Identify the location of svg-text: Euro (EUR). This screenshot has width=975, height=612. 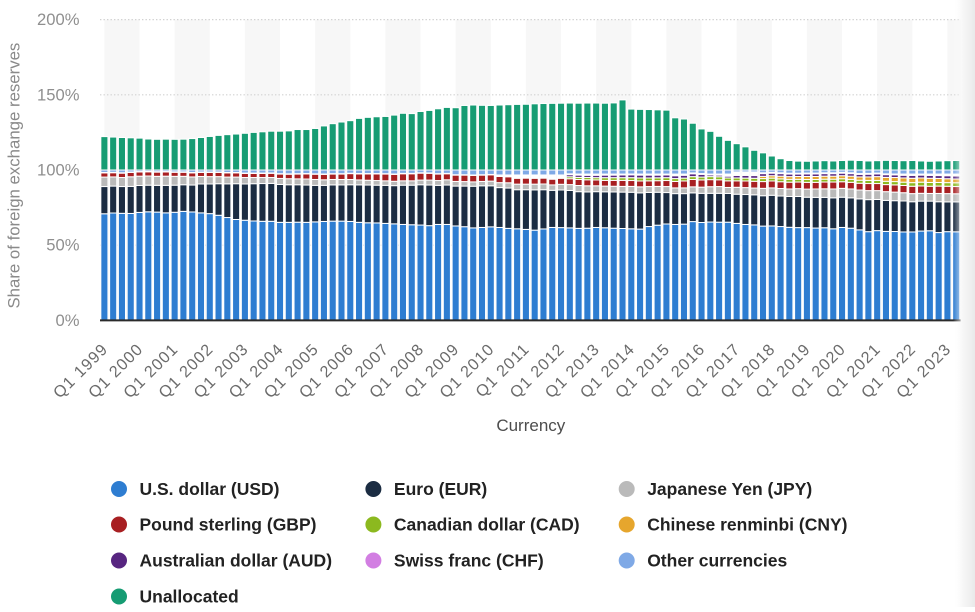
(440, 489).